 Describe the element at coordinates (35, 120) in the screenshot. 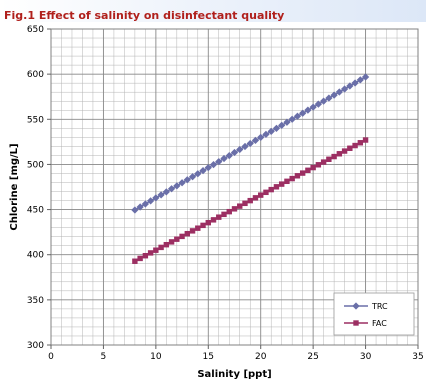

I see `y-tick-label: 550` at that location.